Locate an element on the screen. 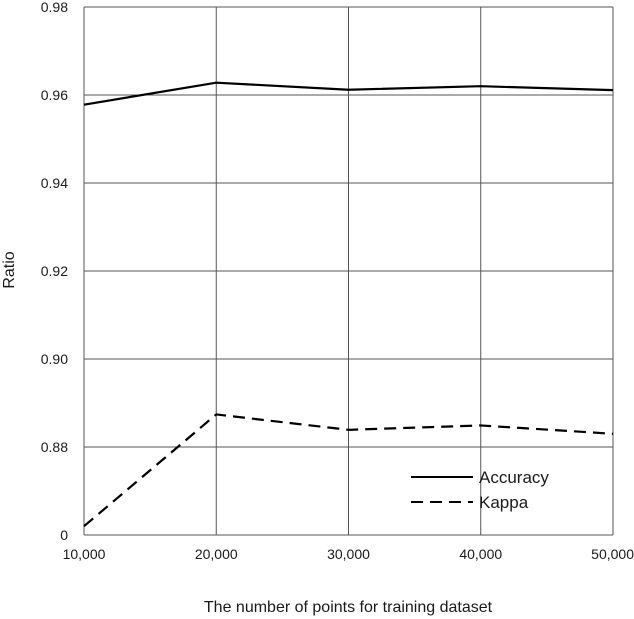 The width and height of the screenshot is (634, 619). y-tick-label: 0.90 is located at coordinates (54, 359).